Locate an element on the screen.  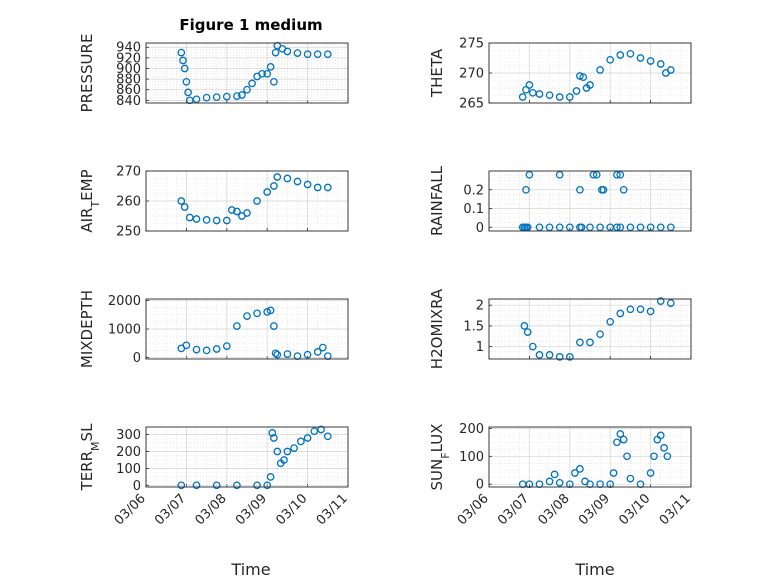
y-tick-label: 100 is located at coordinates (471, 457).